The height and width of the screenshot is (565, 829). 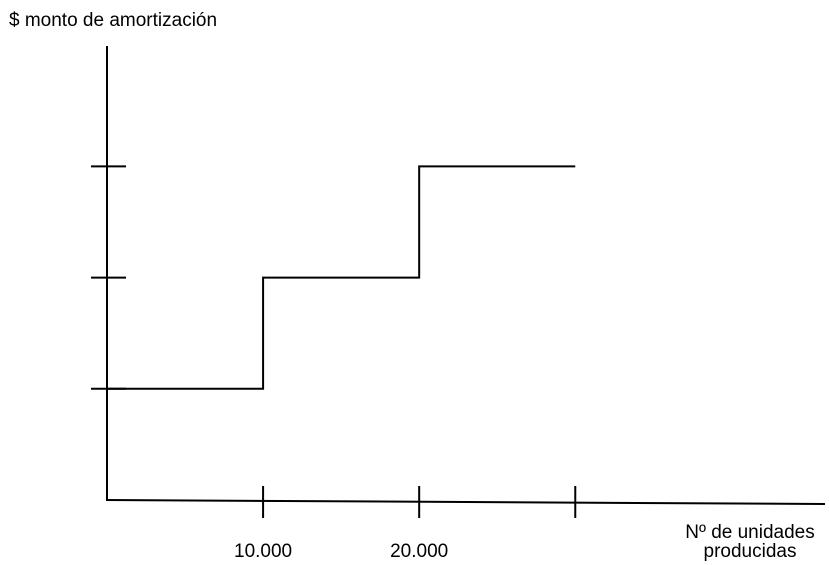 What do you see at coordinates (749, 532) in the screenshot?
I see `x-axis-label-line-1: Nº de unidades` at bounding box center [749, 532].